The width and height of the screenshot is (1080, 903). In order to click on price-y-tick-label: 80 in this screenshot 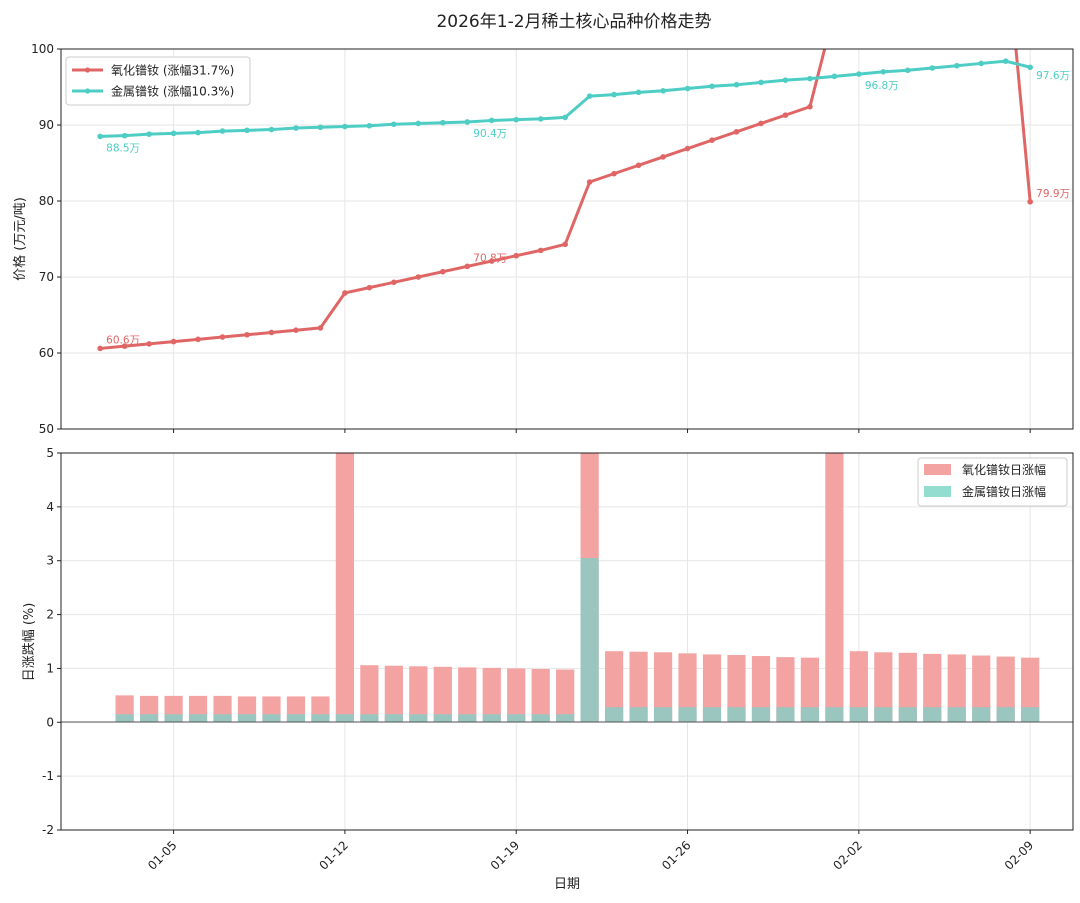, I will do `click(46, 201)`.